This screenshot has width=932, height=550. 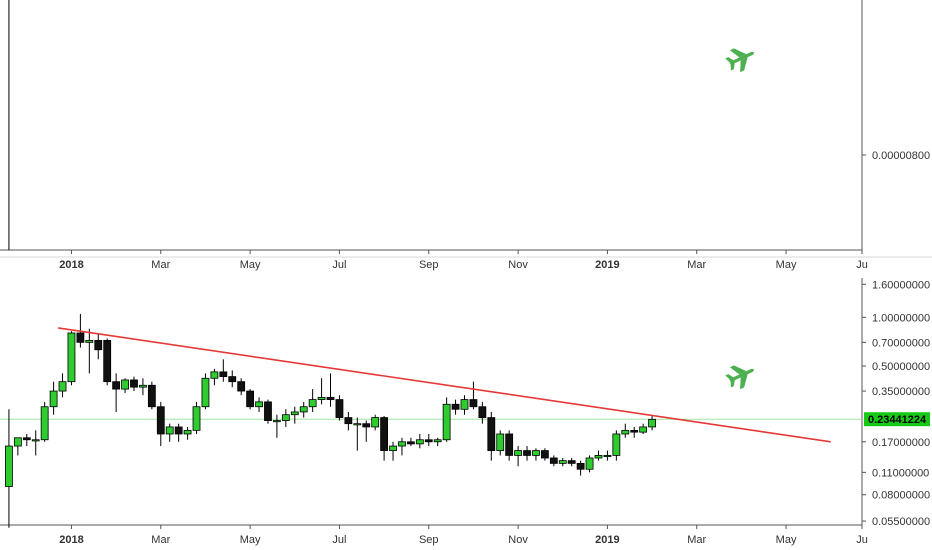 I want to click on time-tick-label: Jul, so click(x=339, y=540).